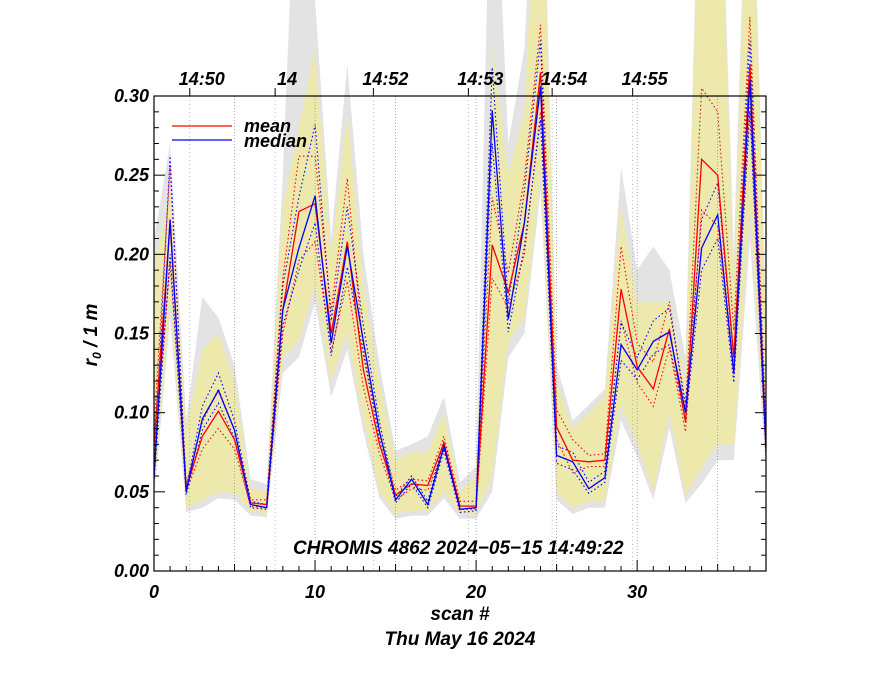 This screenshot has height=680, width=880. What do you see at coordinates (637, 592) in the screenshot?
I see `x-tick-label: 30` at bounding box center [637, 592].